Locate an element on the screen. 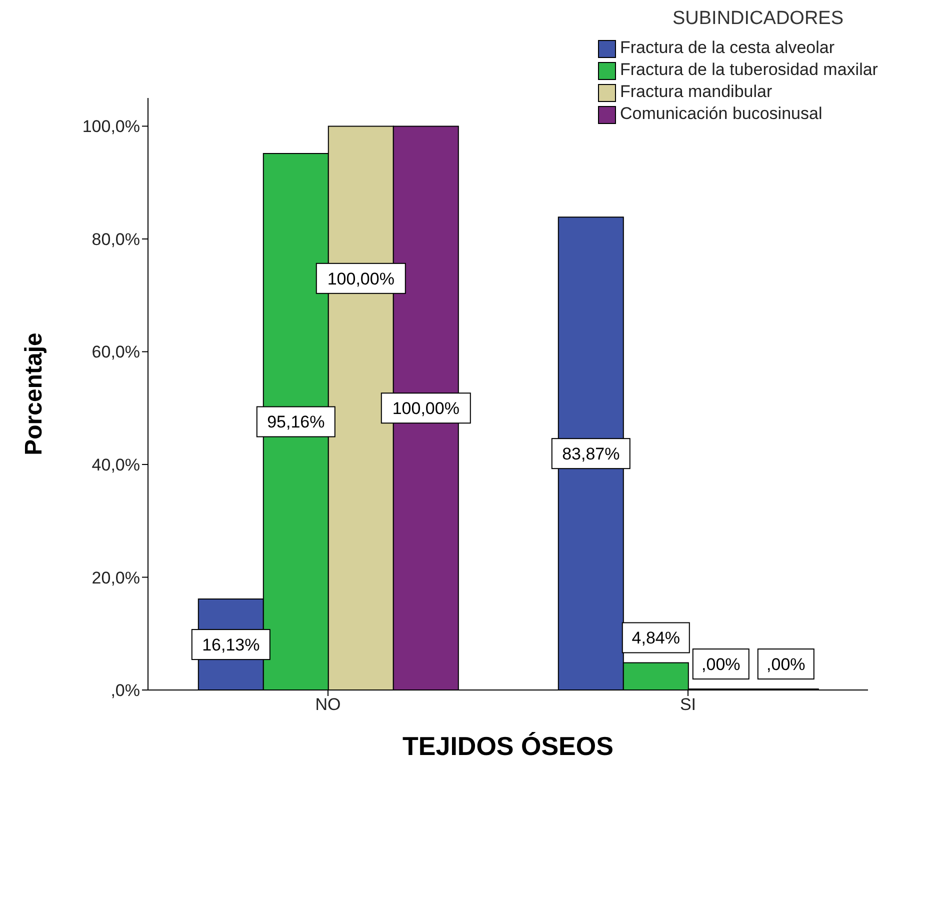 This screenshot has width=930, height=910. legend-label: Fractura de la cesta alveolar is located at coordinates (727, 47).